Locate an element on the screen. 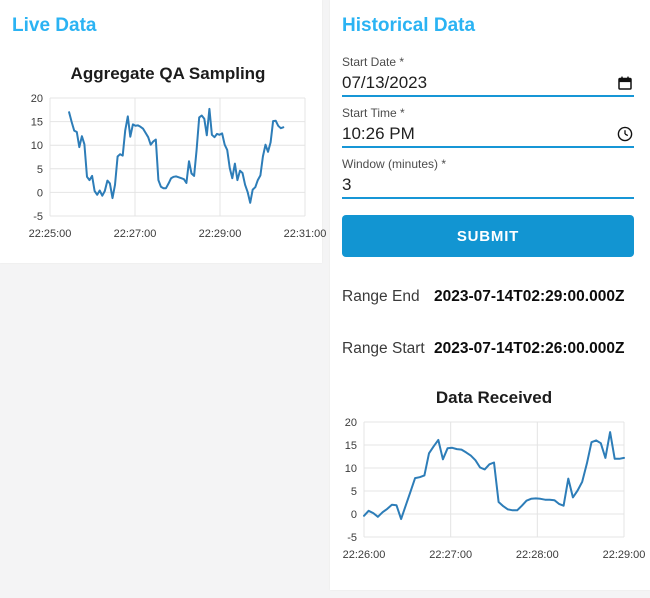 The height and width of the screenshot is (598, 650). range-end-value: 2023-07-14T02:29:00.000Z is located at coordinates (529, 296).